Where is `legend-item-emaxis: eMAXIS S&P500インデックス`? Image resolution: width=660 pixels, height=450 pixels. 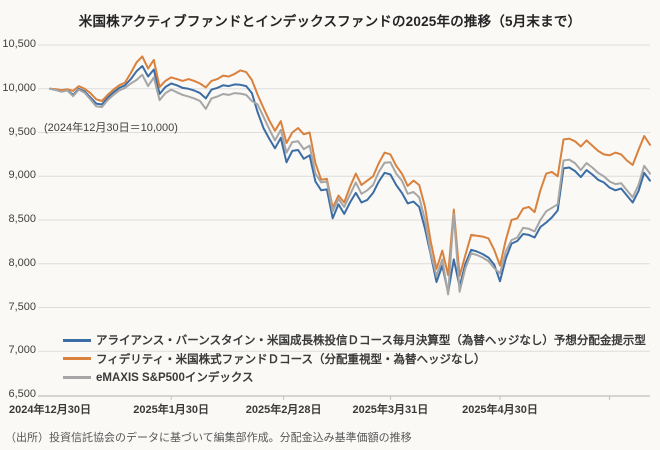 legend-item-emaxis: eMAXIS S&P500インデックス is located at coordinates (354, 377).